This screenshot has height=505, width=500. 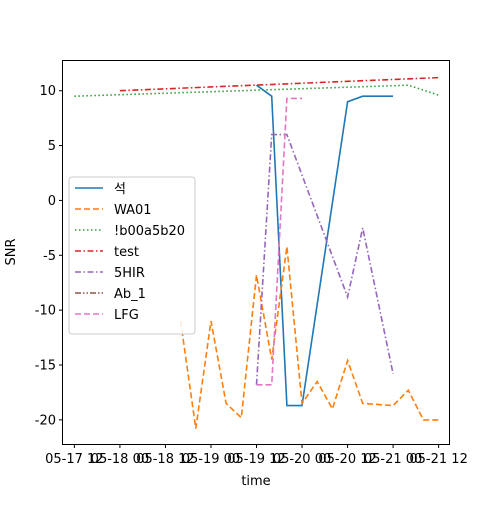 What do you see at coordinates (211, 459) in the screenshot?
I see `x-tick-label: 05-19 00` at bounding box center [211, 459].